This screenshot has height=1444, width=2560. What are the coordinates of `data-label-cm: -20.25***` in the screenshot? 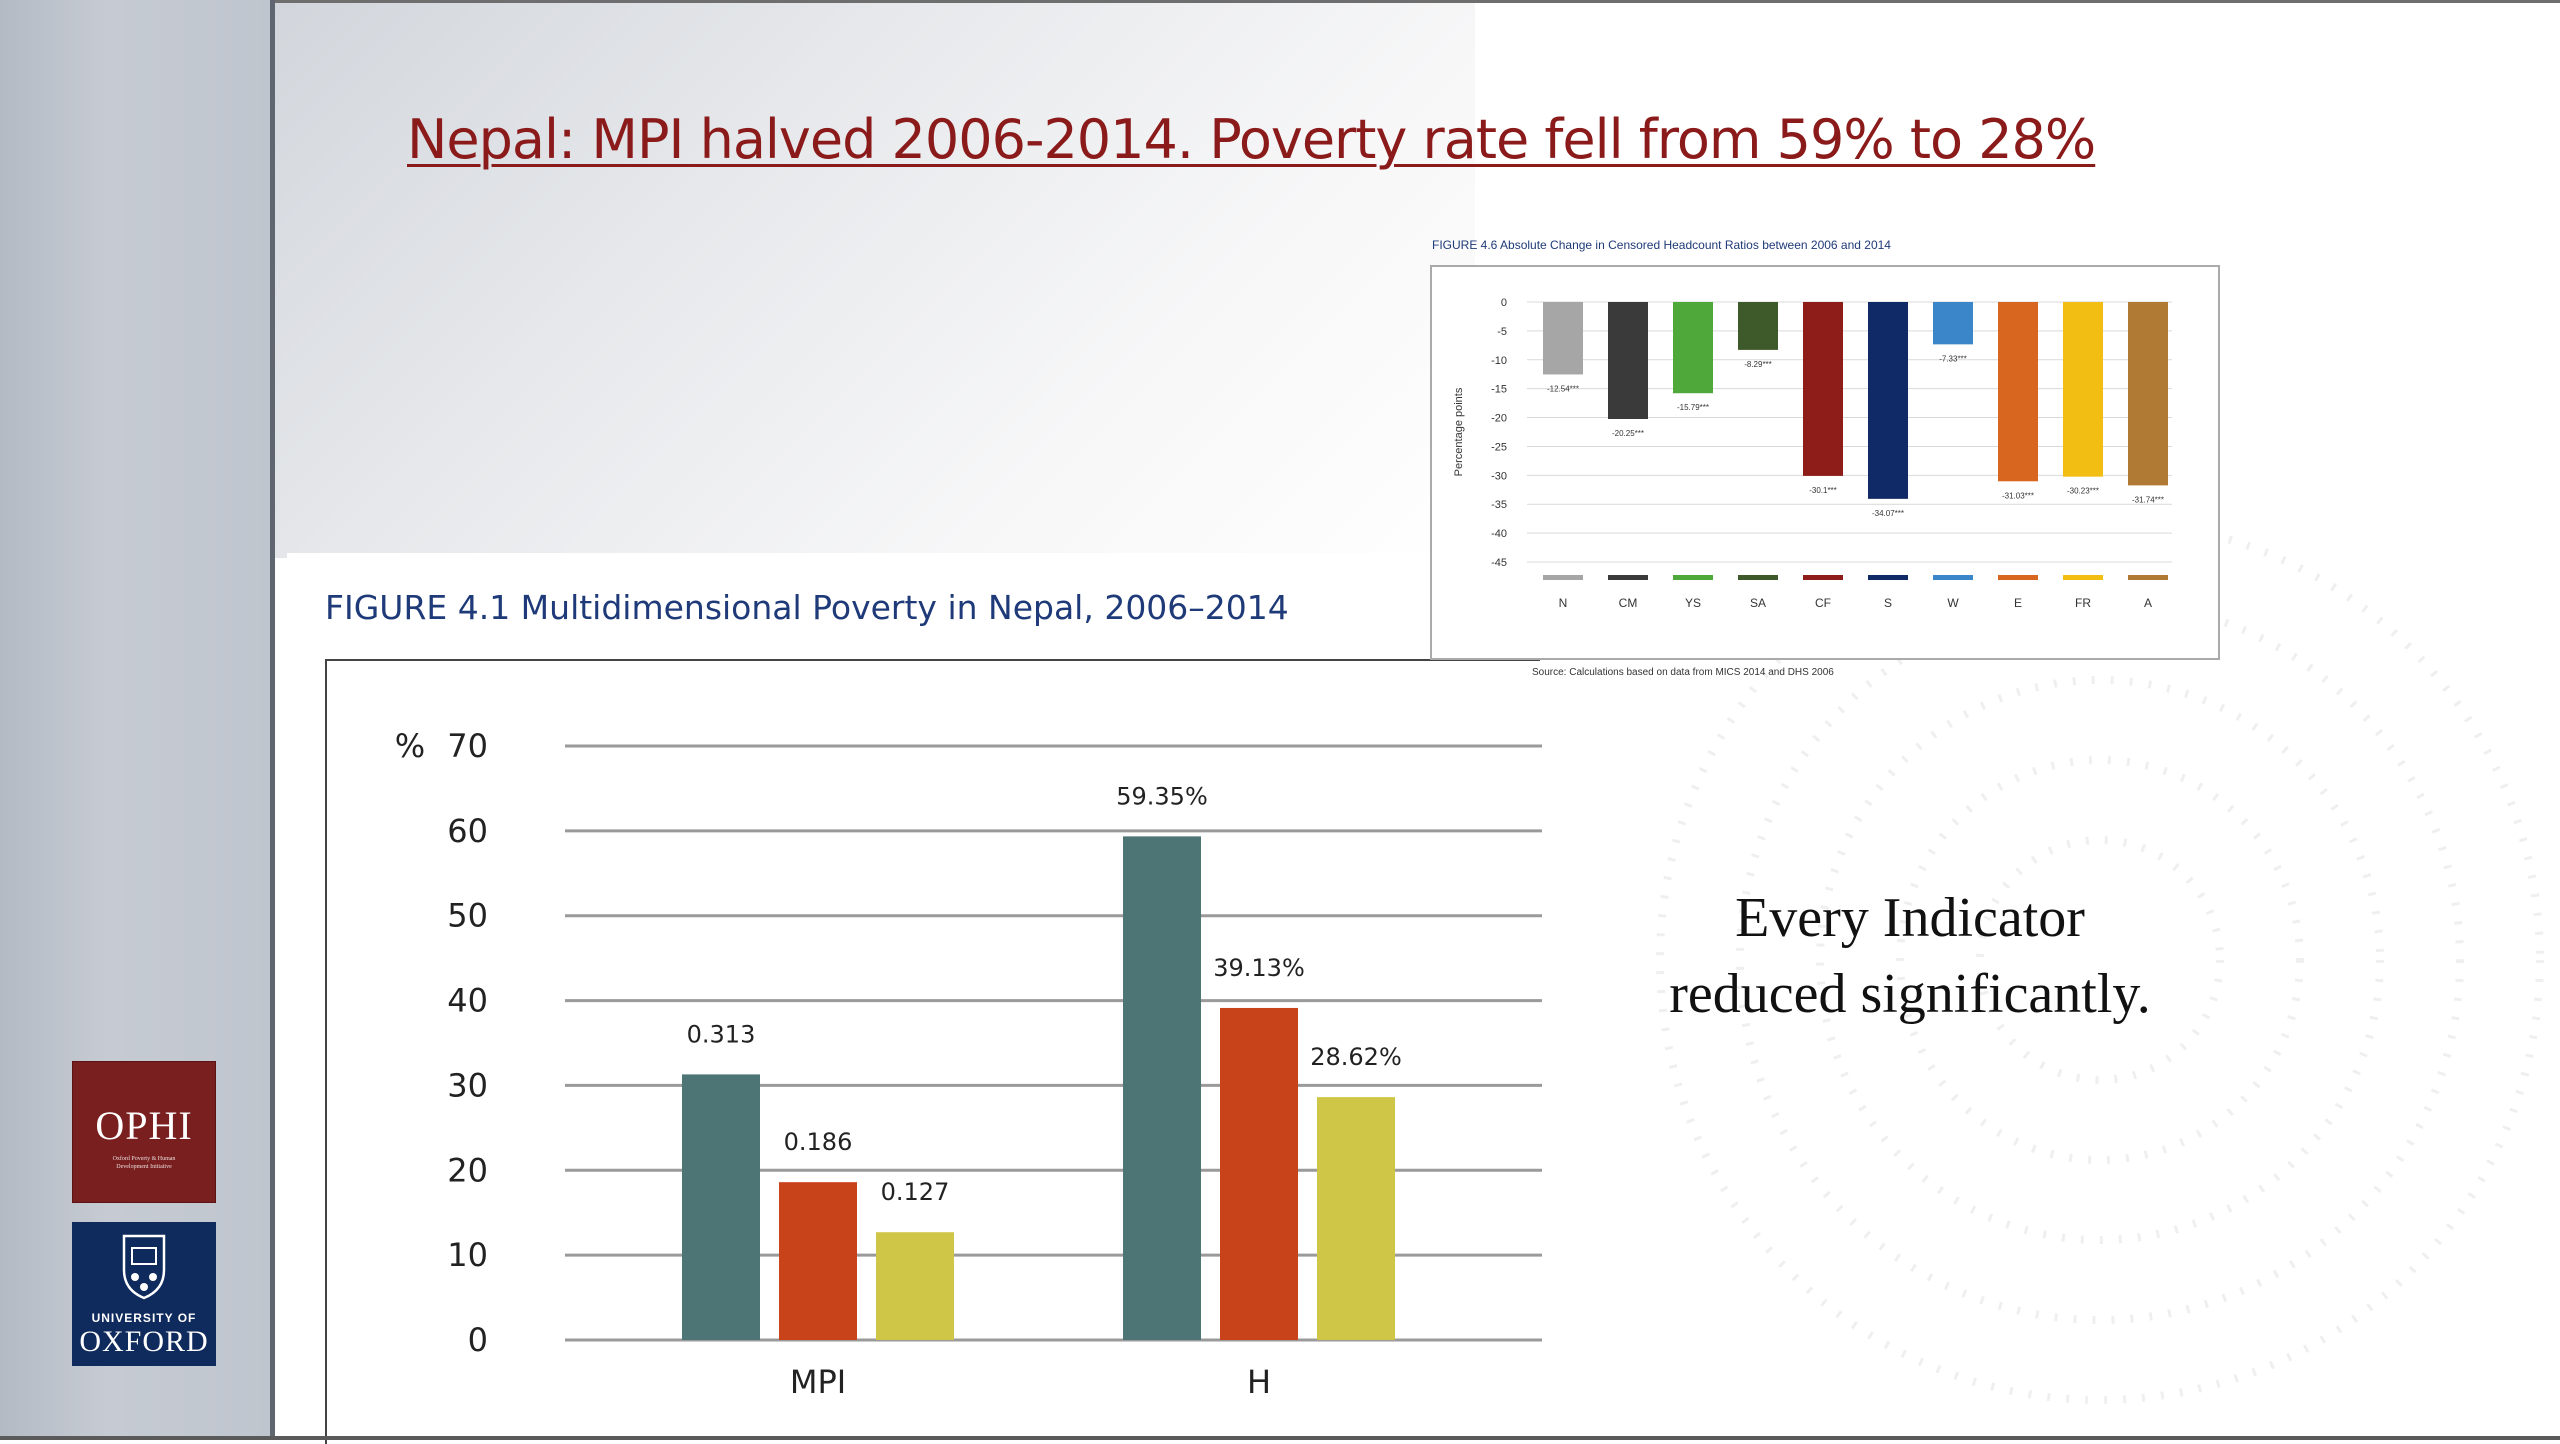 It's located at (1628, 433).